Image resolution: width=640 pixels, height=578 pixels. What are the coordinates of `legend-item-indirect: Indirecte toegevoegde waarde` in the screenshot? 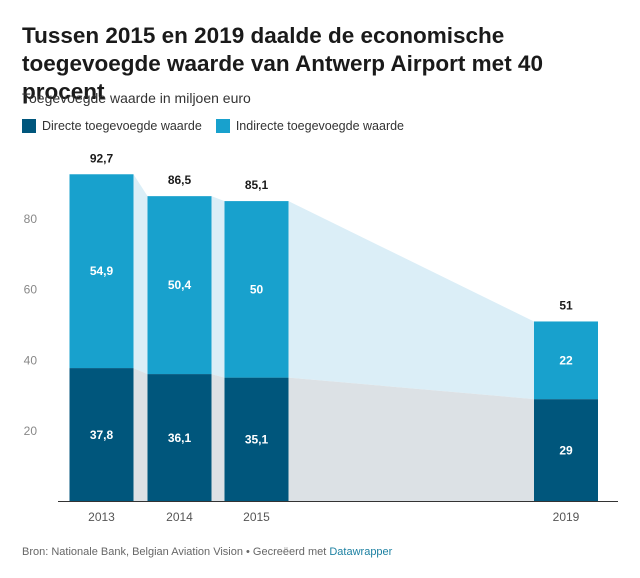 It's located at (310, 126).